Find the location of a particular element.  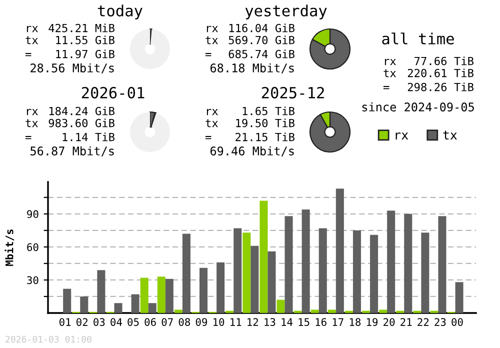

x-tick-label: 06 is located at coordinates (150, 322).